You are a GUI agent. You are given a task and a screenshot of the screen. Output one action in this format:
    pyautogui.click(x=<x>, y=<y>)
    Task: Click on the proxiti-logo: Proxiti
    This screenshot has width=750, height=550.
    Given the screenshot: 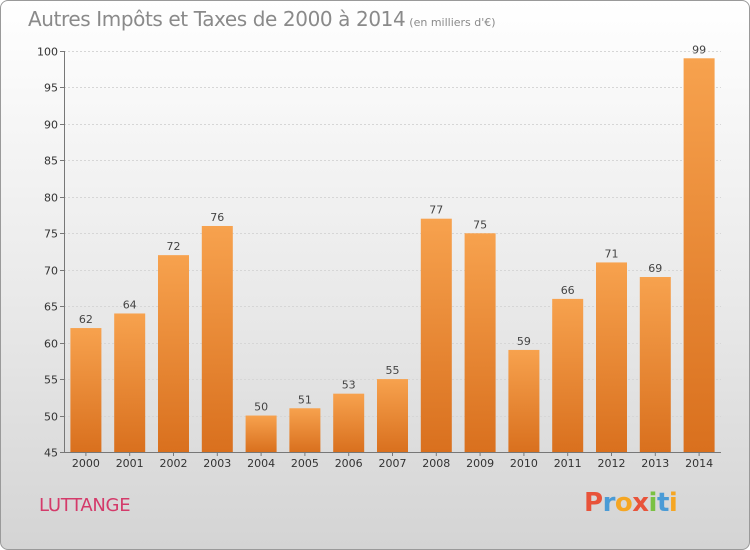 What is the action you would take?
    pyautogui.click(x=631, y=503)
    